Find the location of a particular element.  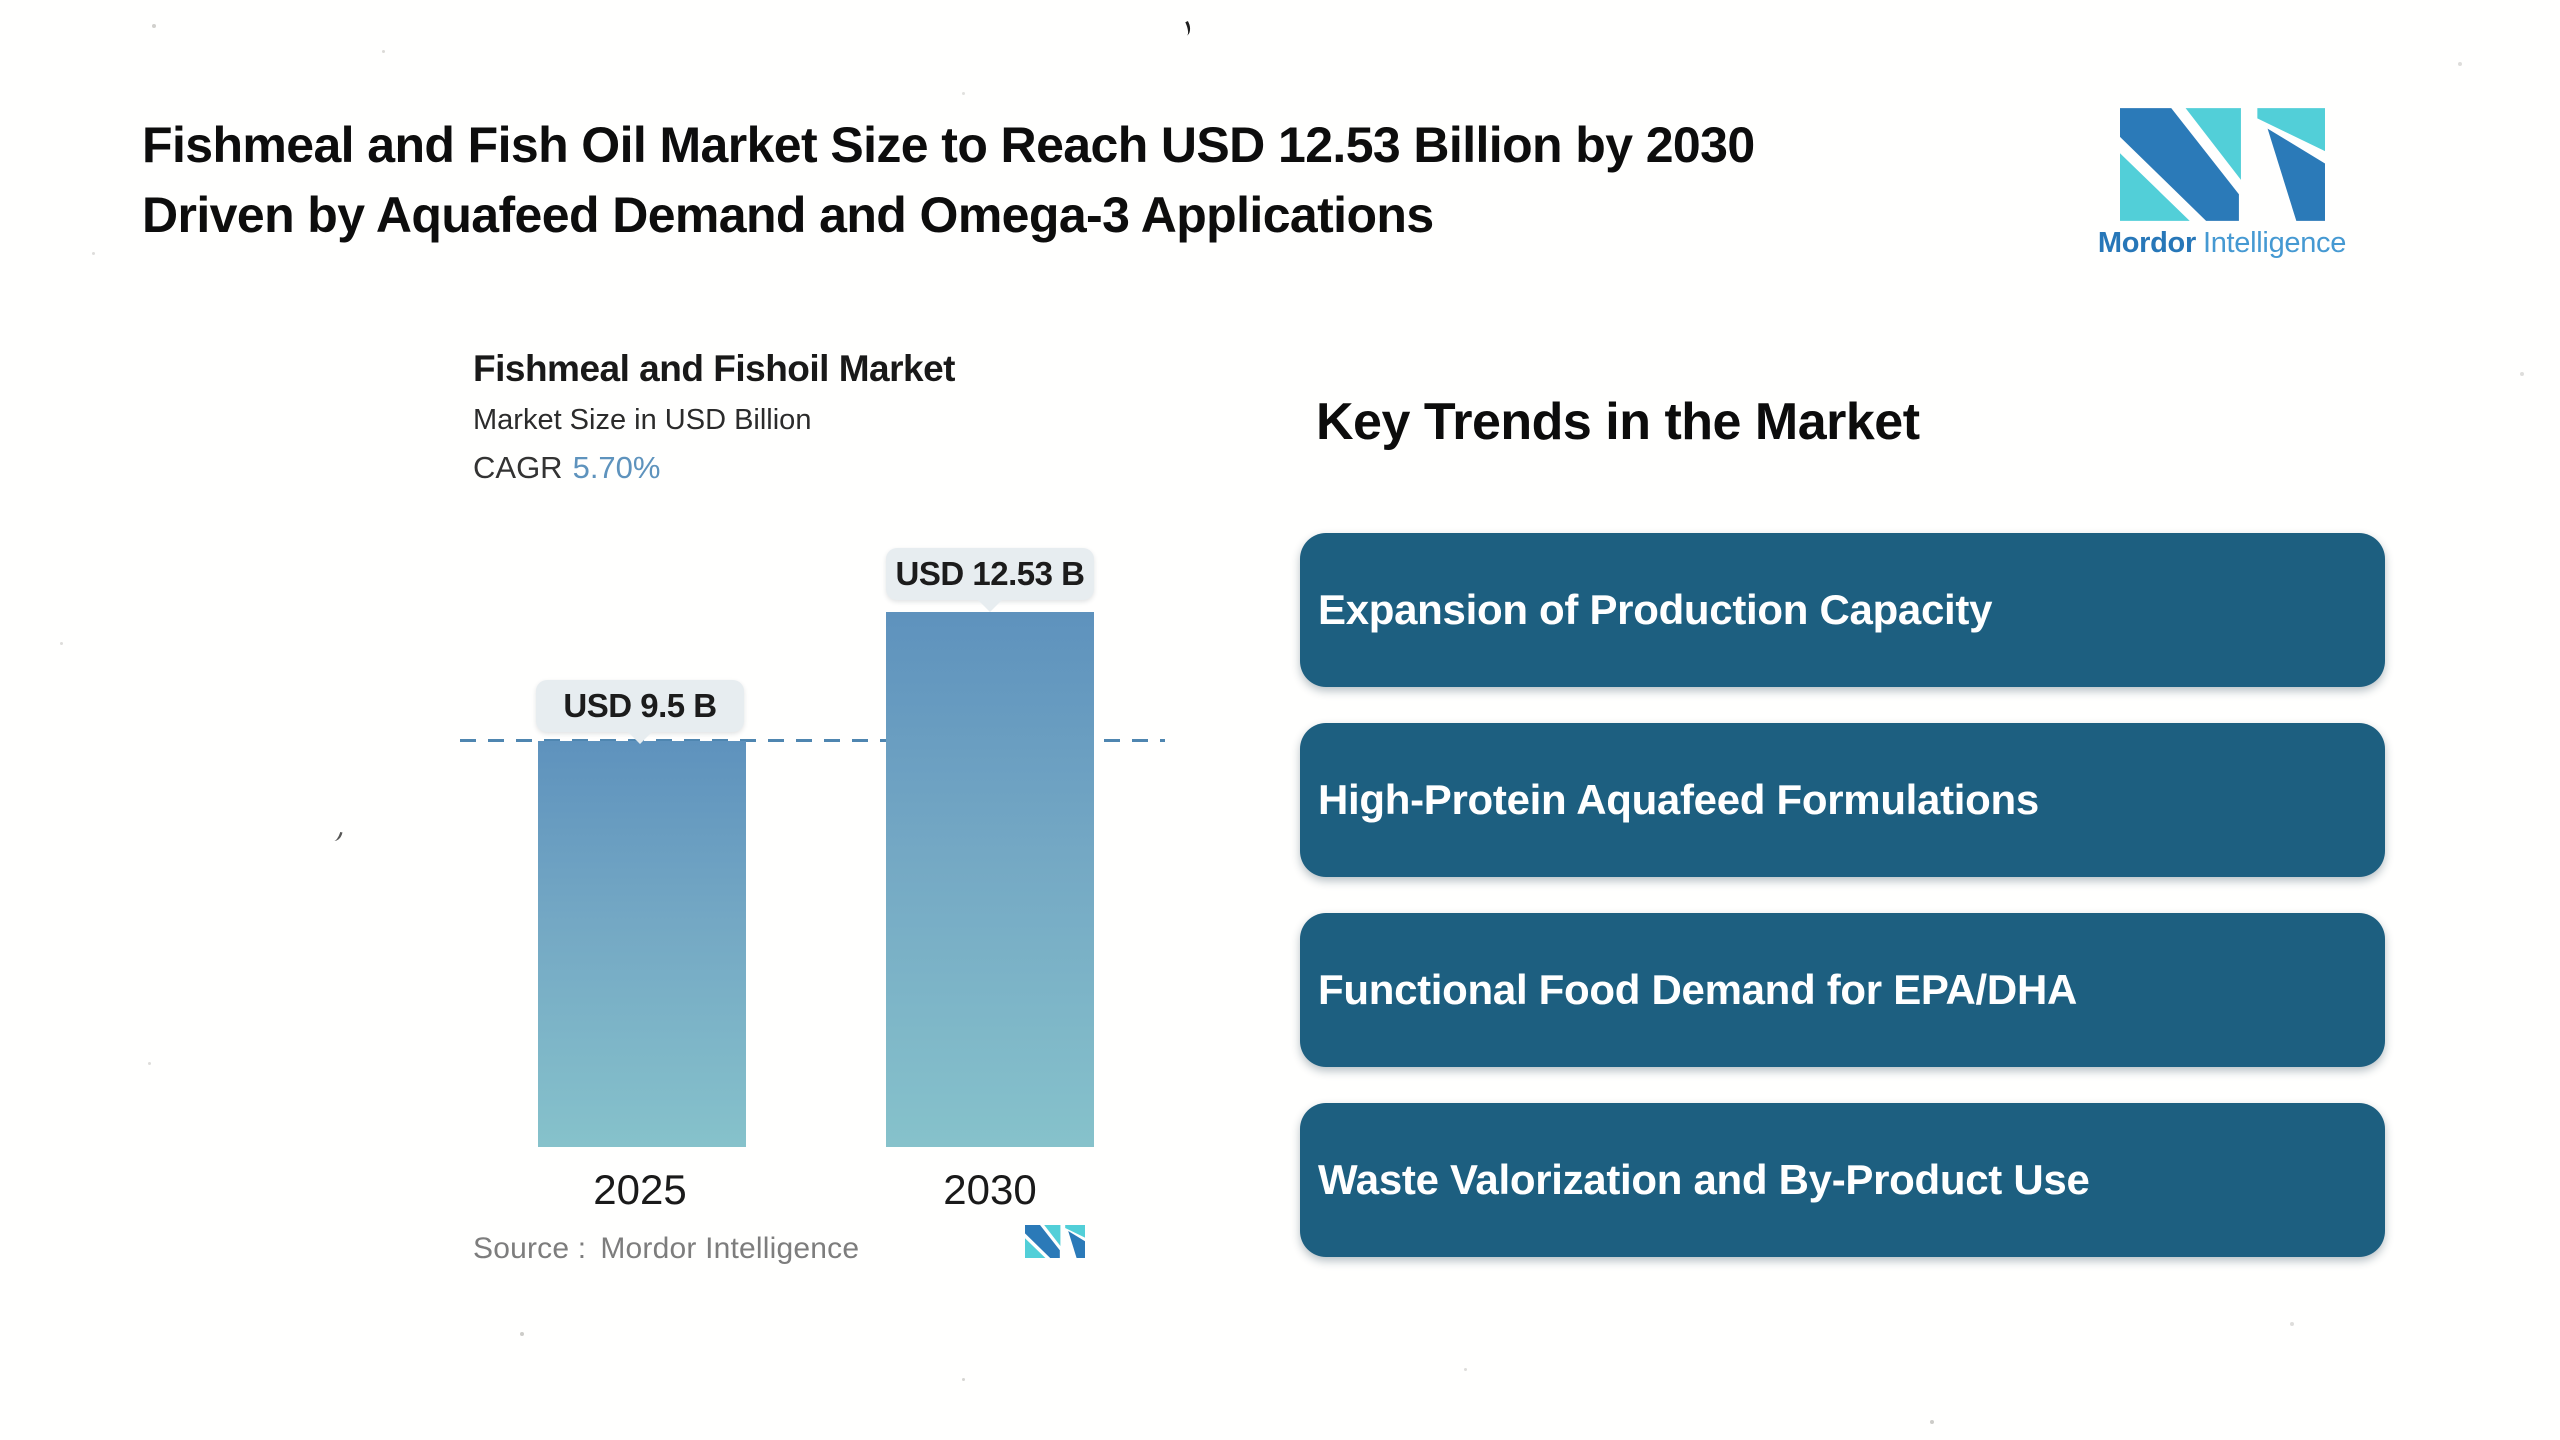

brand-name-bold: Mordor is located at coordinates (2146, 243).